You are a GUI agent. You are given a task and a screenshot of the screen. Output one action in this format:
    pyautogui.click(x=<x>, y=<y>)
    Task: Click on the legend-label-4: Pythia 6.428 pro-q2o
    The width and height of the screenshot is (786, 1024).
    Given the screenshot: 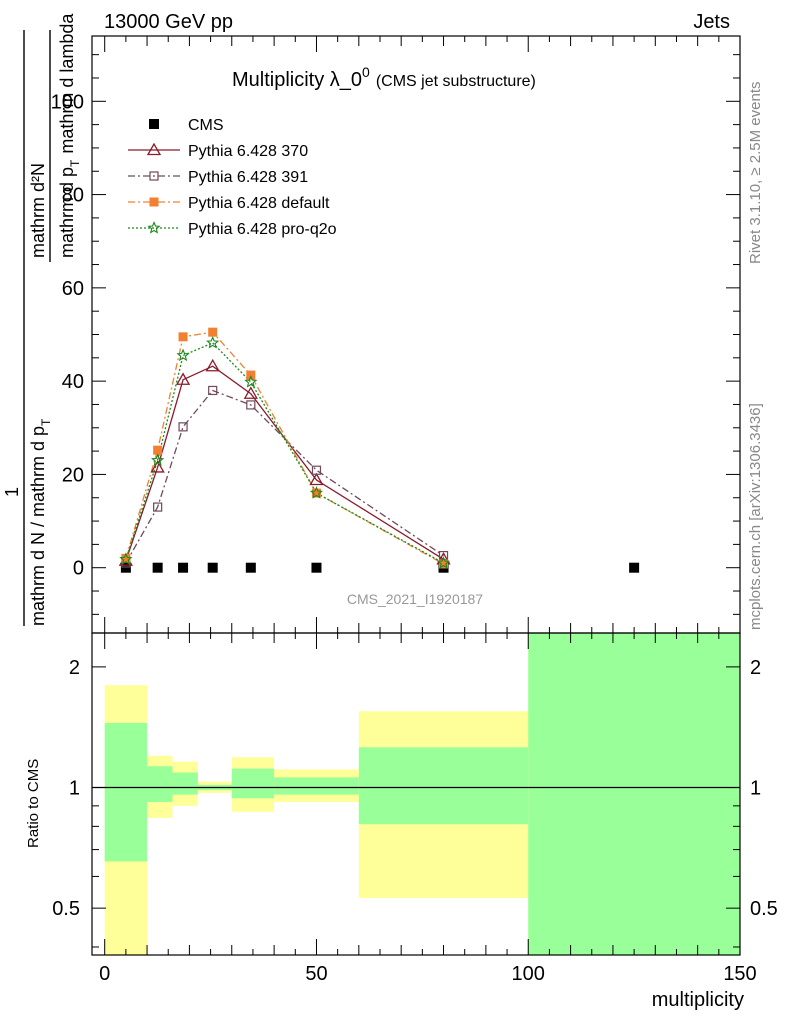 What is the action you would take?
    pyautogui.click(x=262, y=229)
    